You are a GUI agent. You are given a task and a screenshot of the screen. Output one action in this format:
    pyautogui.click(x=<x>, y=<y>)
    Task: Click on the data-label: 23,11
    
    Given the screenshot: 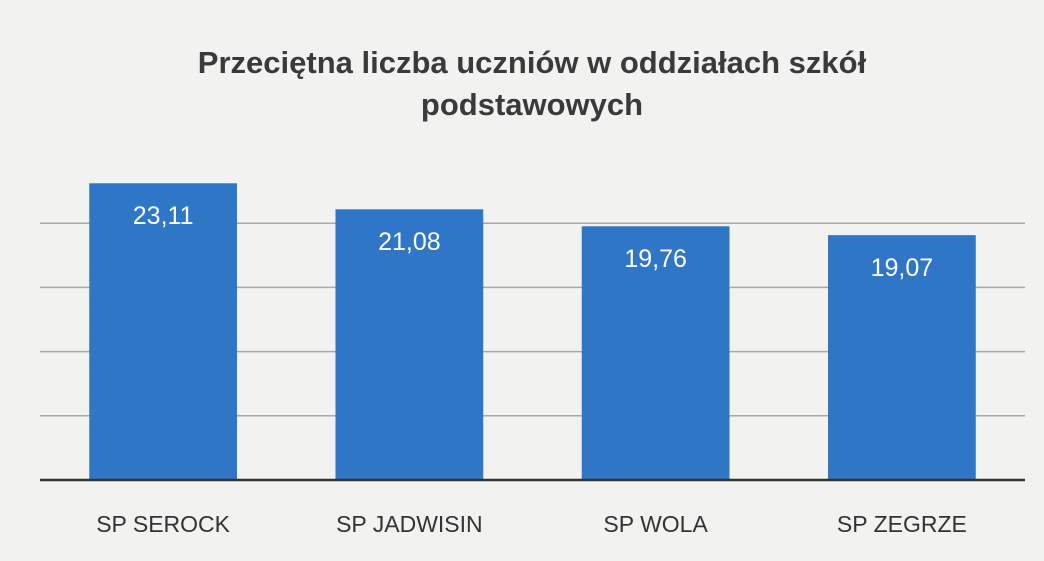 What is the action you would take?
    pyautogui.click(x=163, y=216)
    